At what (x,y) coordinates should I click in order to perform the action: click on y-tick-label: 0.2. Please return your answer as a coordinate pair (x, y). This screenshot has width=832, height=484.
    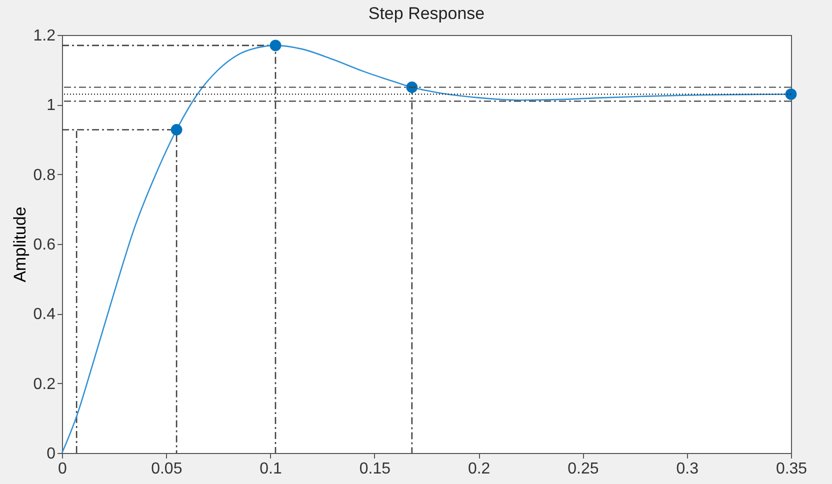
    Looking at the image, I should click on (44, 384).